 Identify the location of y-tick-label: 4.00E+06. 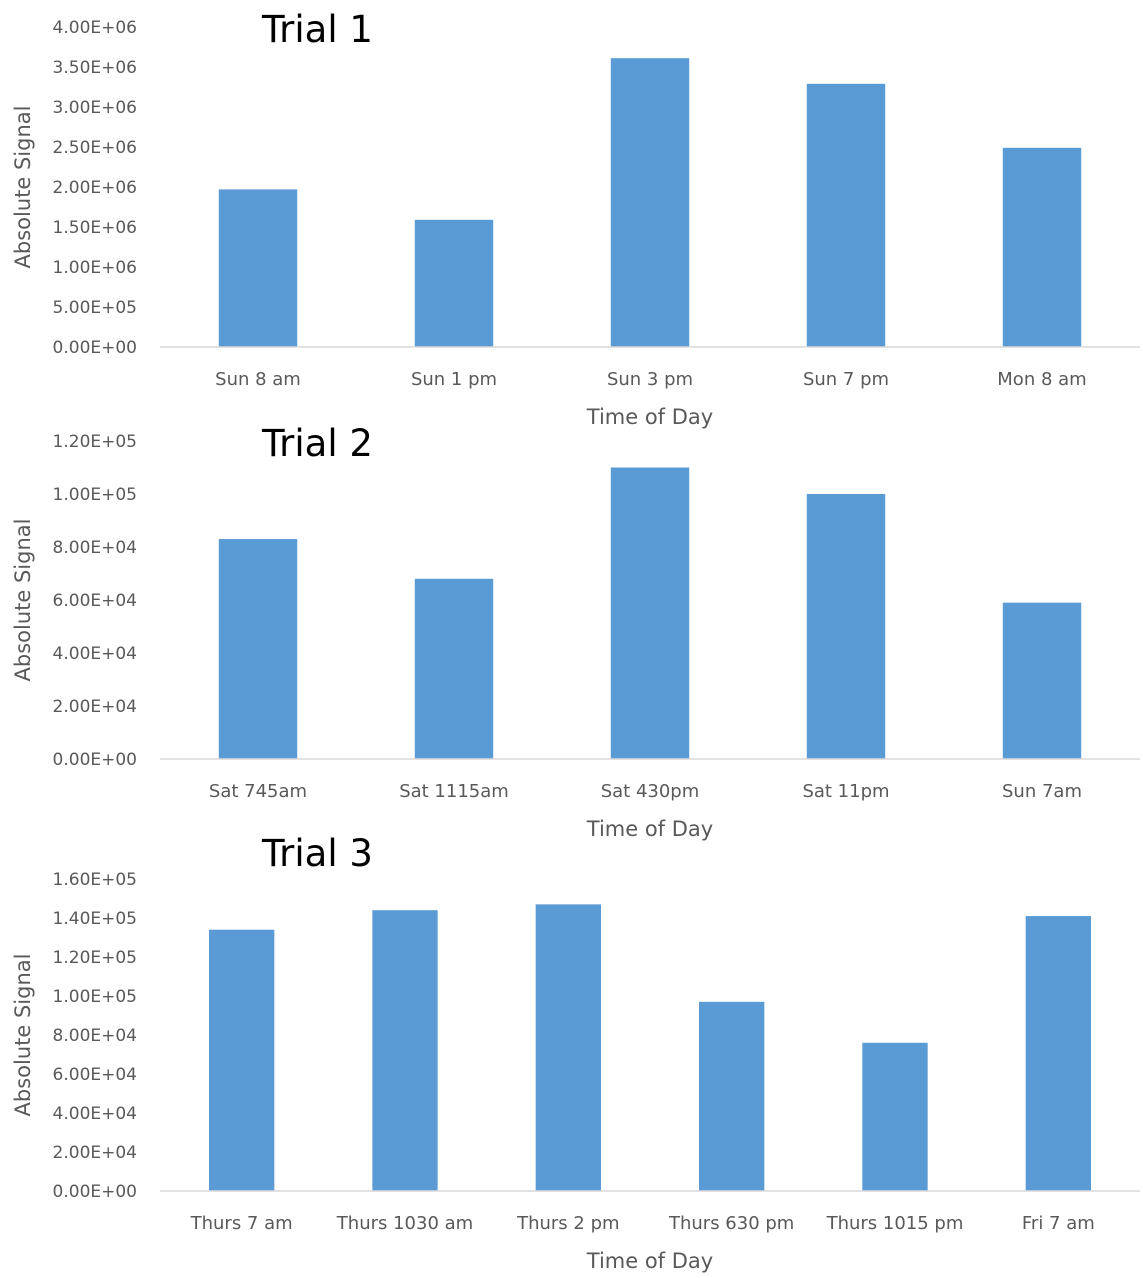
(95, 28).